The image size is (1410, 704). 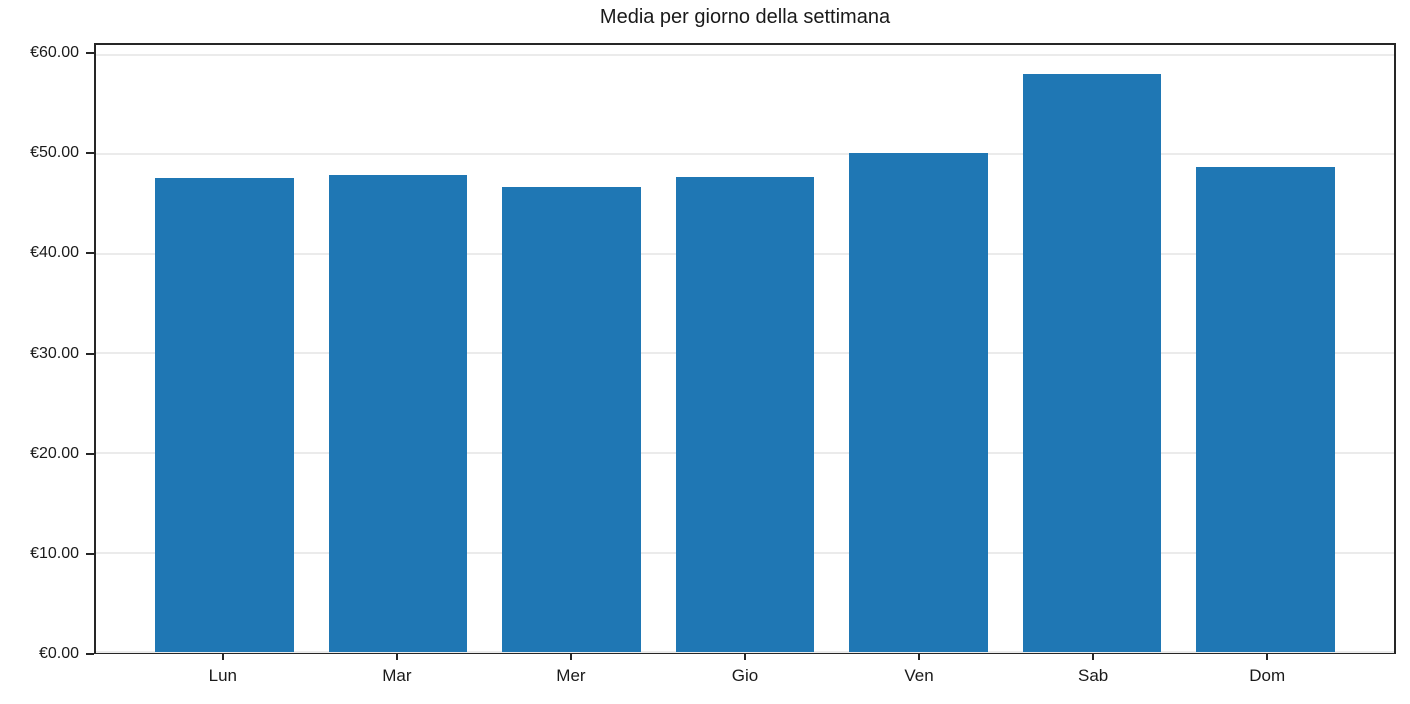 I want to click on bar-gio, so click(x=745, y=414).